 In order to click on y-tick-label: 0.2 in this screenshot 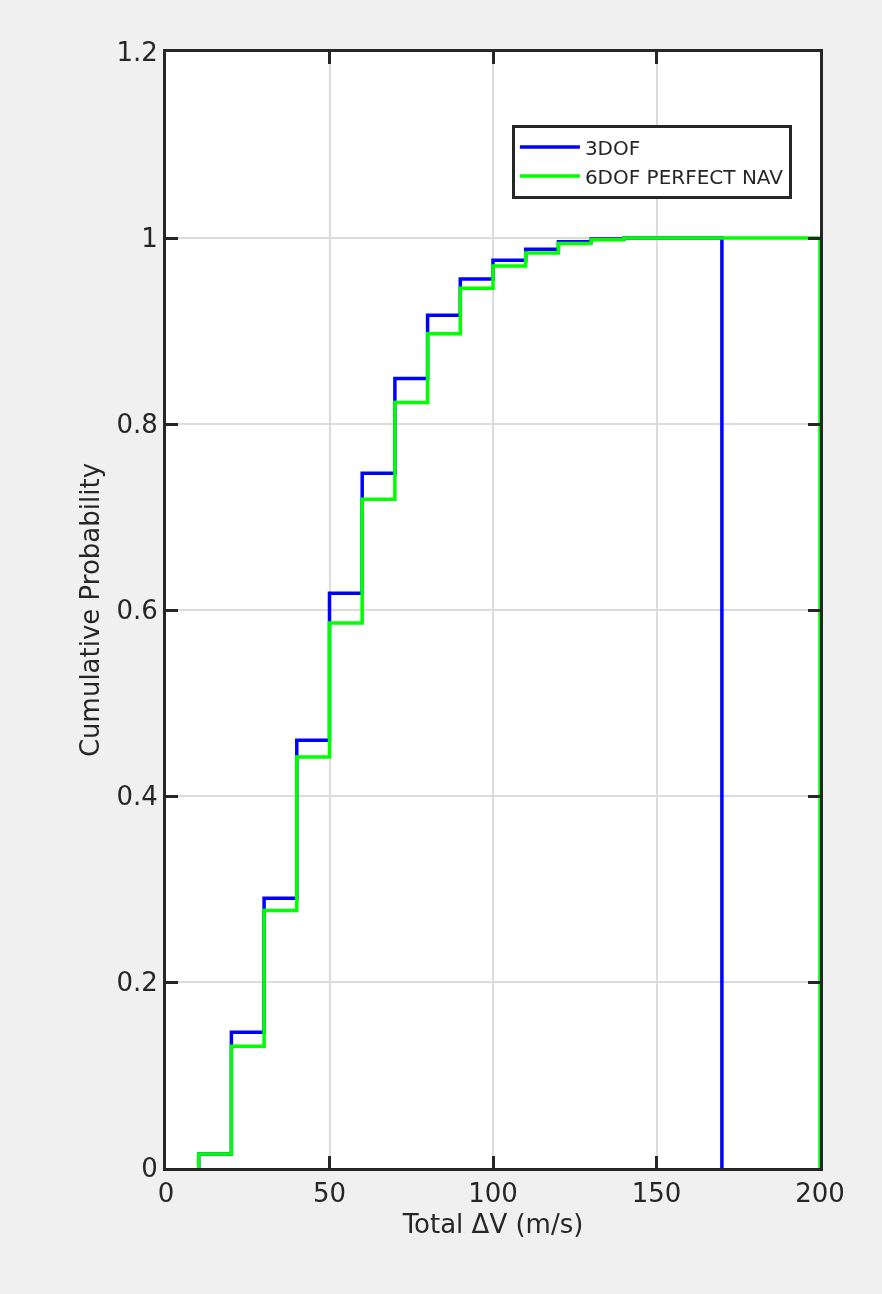, I will do `click(137, 982)`.